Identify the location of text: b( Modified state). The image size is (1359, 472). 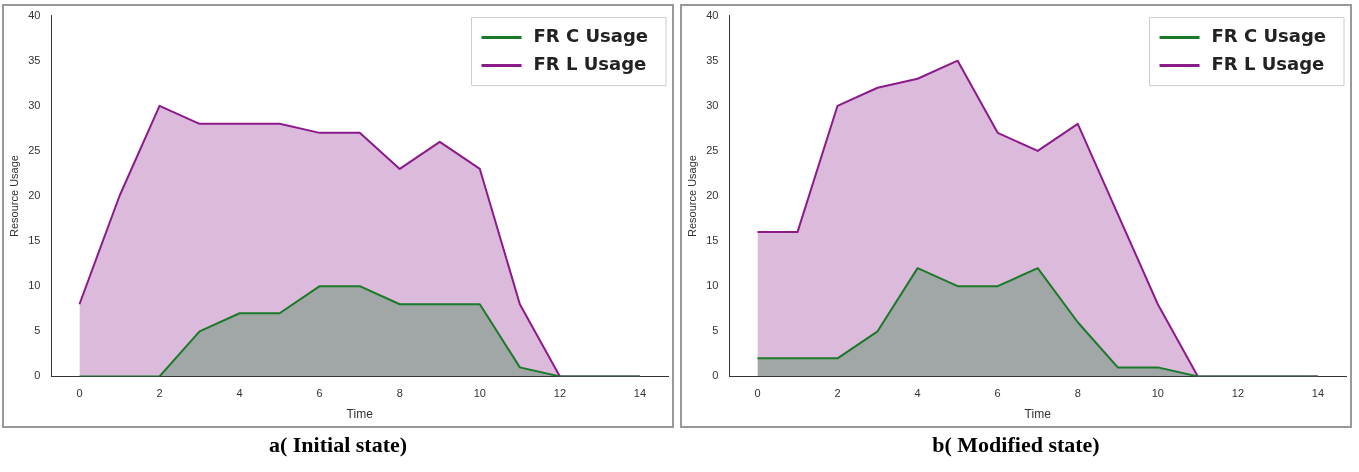
(1016, 445).